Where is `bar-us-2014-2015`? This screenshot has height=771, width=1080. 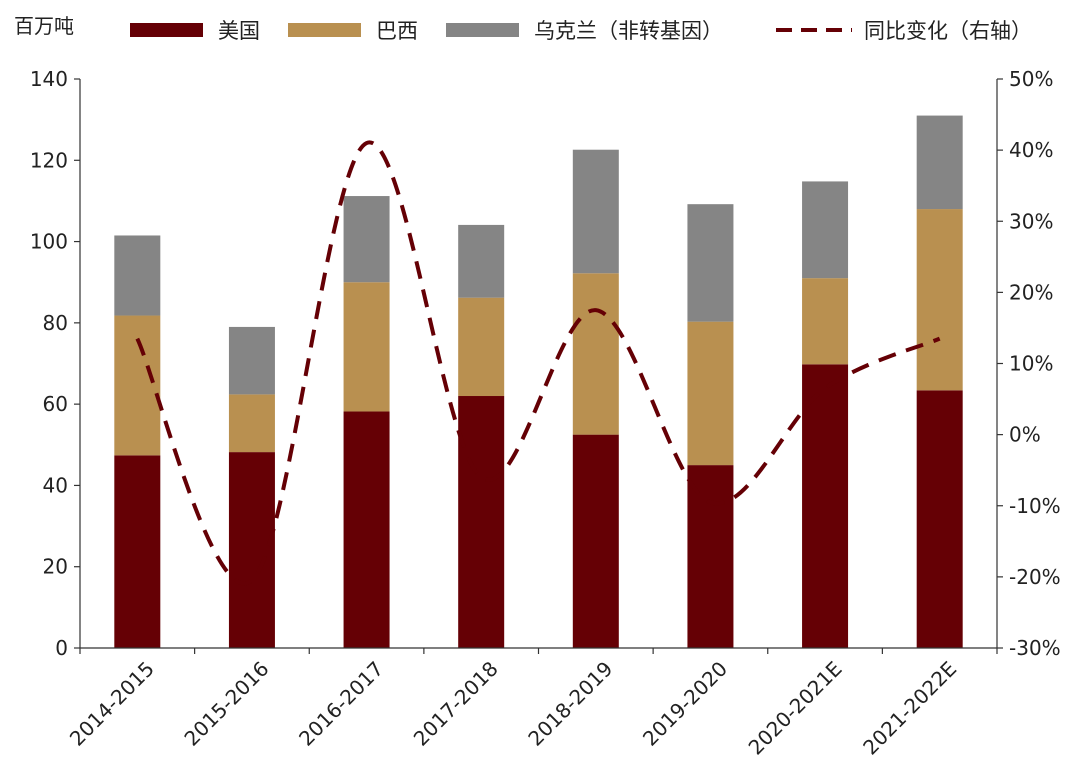
bar-us-2014-2015 is located at coordinates (137, 551).